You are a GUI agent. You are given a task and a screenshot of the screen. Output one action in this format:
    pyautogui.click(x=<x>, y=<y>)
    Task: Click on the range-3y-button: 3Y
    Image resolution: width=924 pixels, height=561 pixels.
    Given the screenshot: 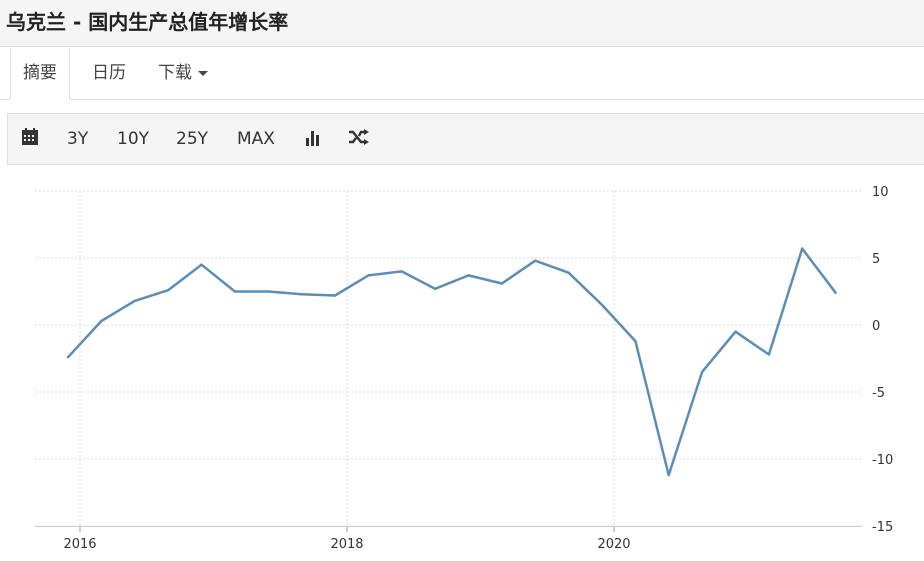 What is the action you would take?
    pyautogui.click(x=78, y=139)
    